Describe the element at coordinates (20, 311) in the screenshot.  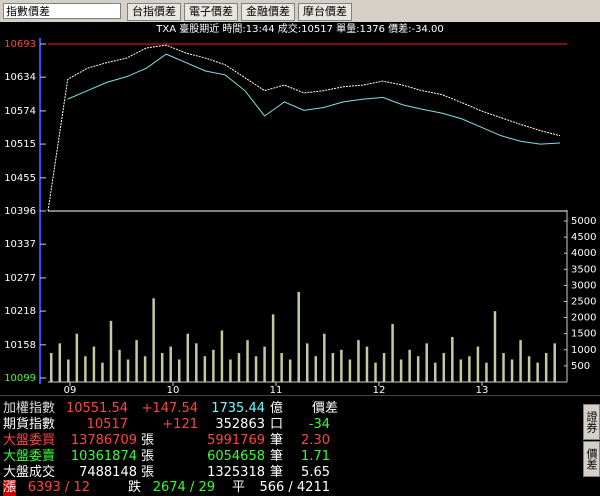
I see `y-tick-label: 10218` at that location.